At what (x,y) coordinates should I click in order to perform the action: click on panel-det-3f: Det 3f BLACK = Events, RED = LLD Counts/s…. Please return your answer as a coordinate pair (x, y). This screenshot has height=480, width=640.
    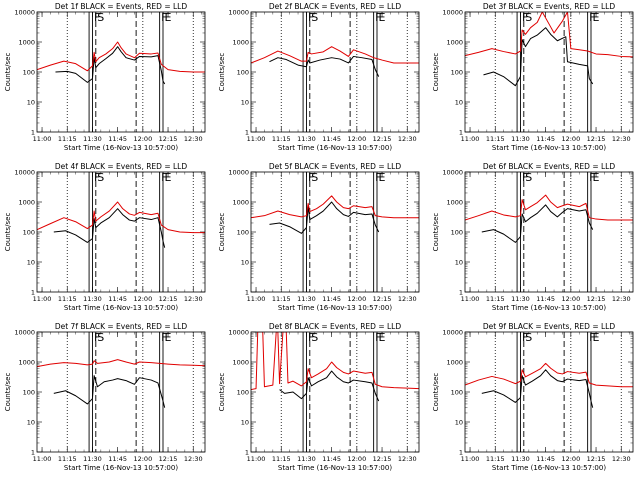
    Looking at the image, I should click on (533, 77).